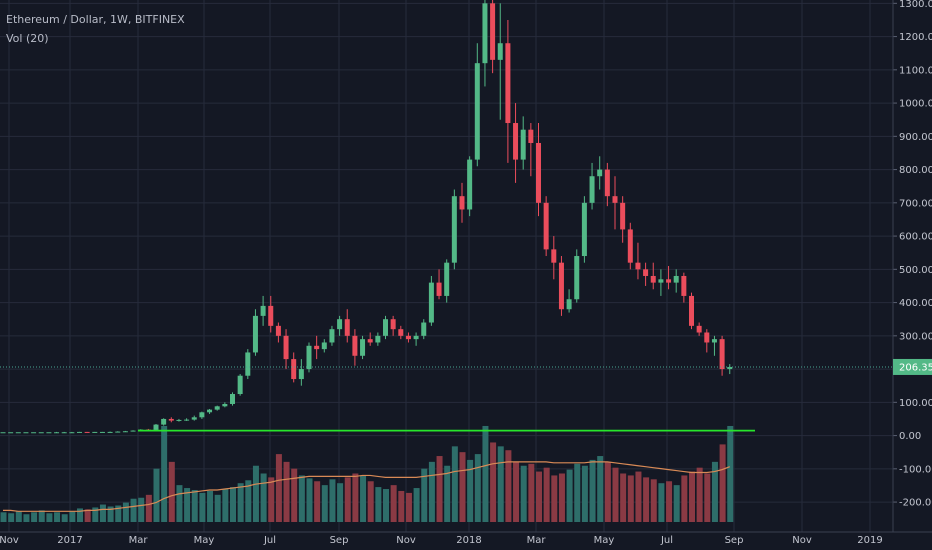 This screenshot has width=932, height=550. Describe the element at coordinates (915, 70) in the screenshot. I see `y-tick-label: 1100.00` at that location.